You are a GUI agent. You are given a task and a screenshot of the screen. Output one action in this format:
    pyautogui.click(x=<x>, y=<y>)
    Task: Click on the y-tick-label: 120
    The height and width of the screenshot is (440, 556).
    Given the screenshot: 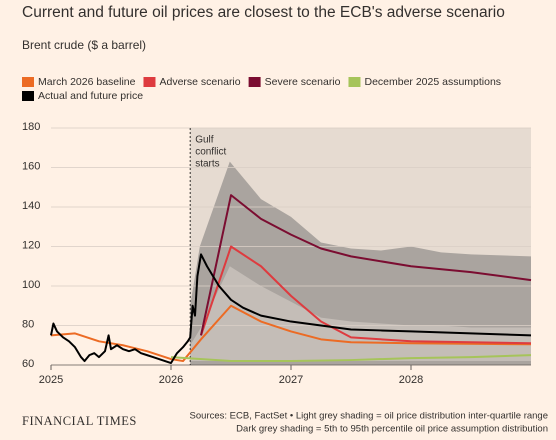 What is the action you would take?
    pyautogui.click(x=31, y=245)
    